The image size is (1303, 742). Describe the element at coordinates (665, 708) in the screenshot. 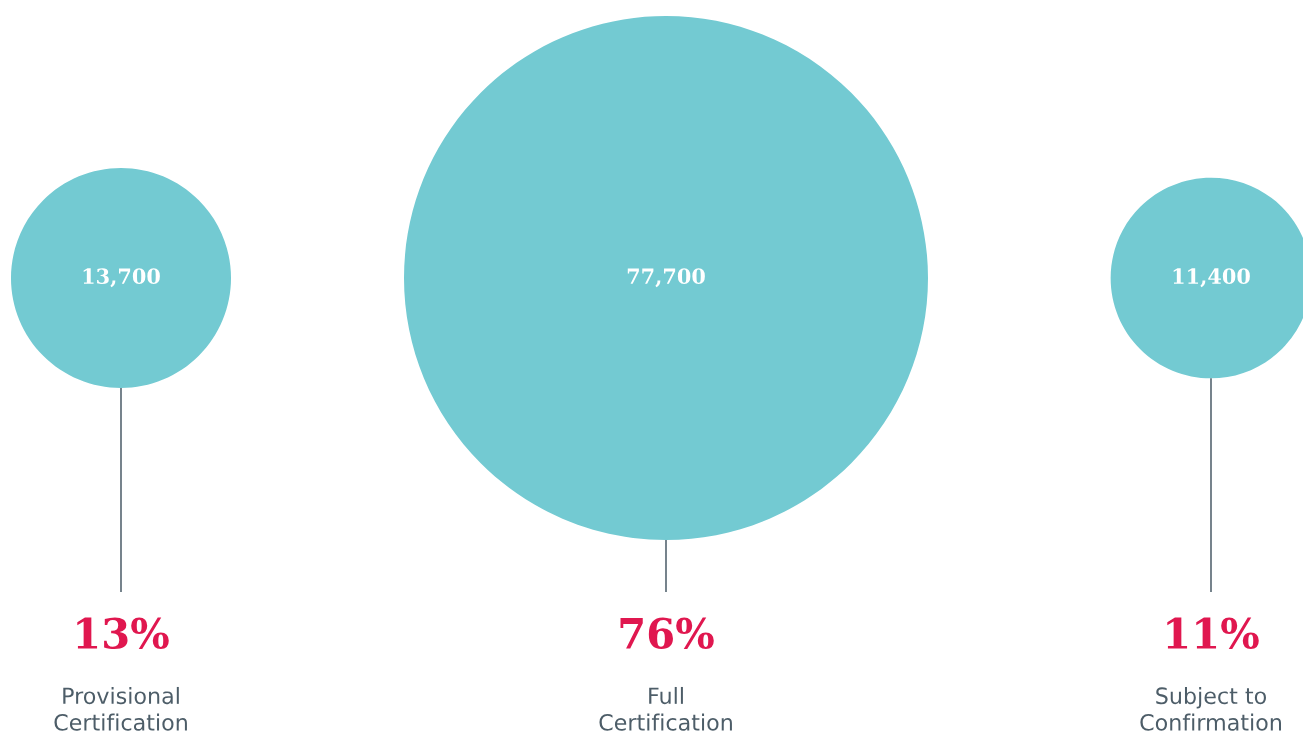

I see `category-label: Full Certification` at that location.